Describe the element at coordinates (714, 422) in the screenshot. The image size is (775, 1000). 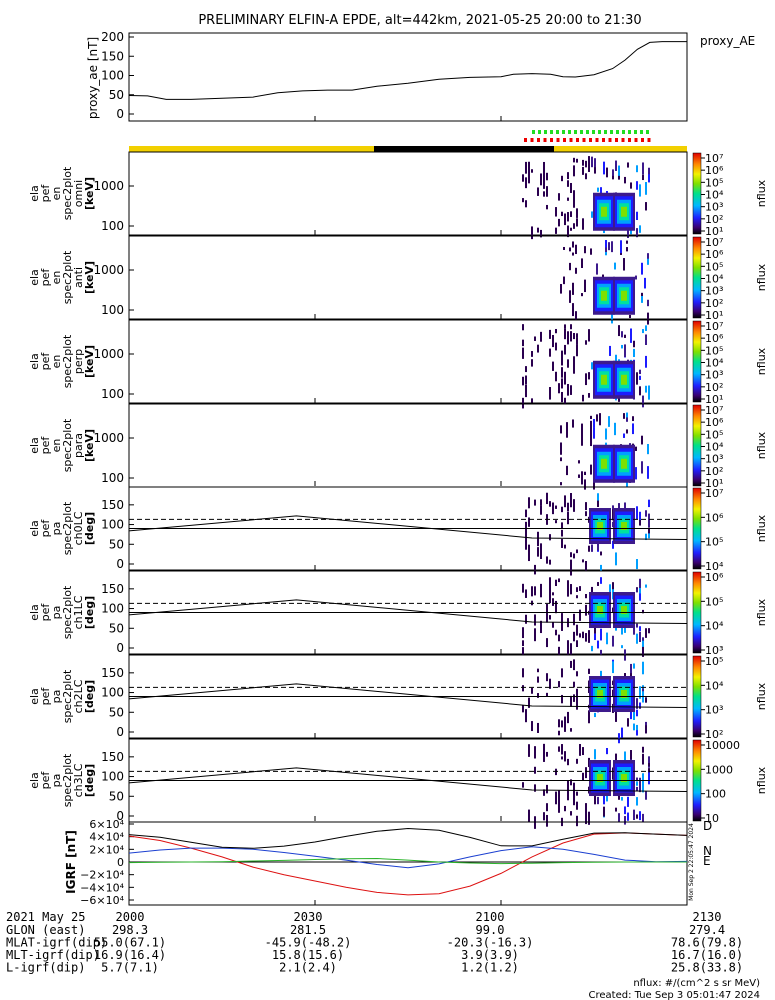
I see `spec_para-colorbar-tick-label: 10⁶` at that location.